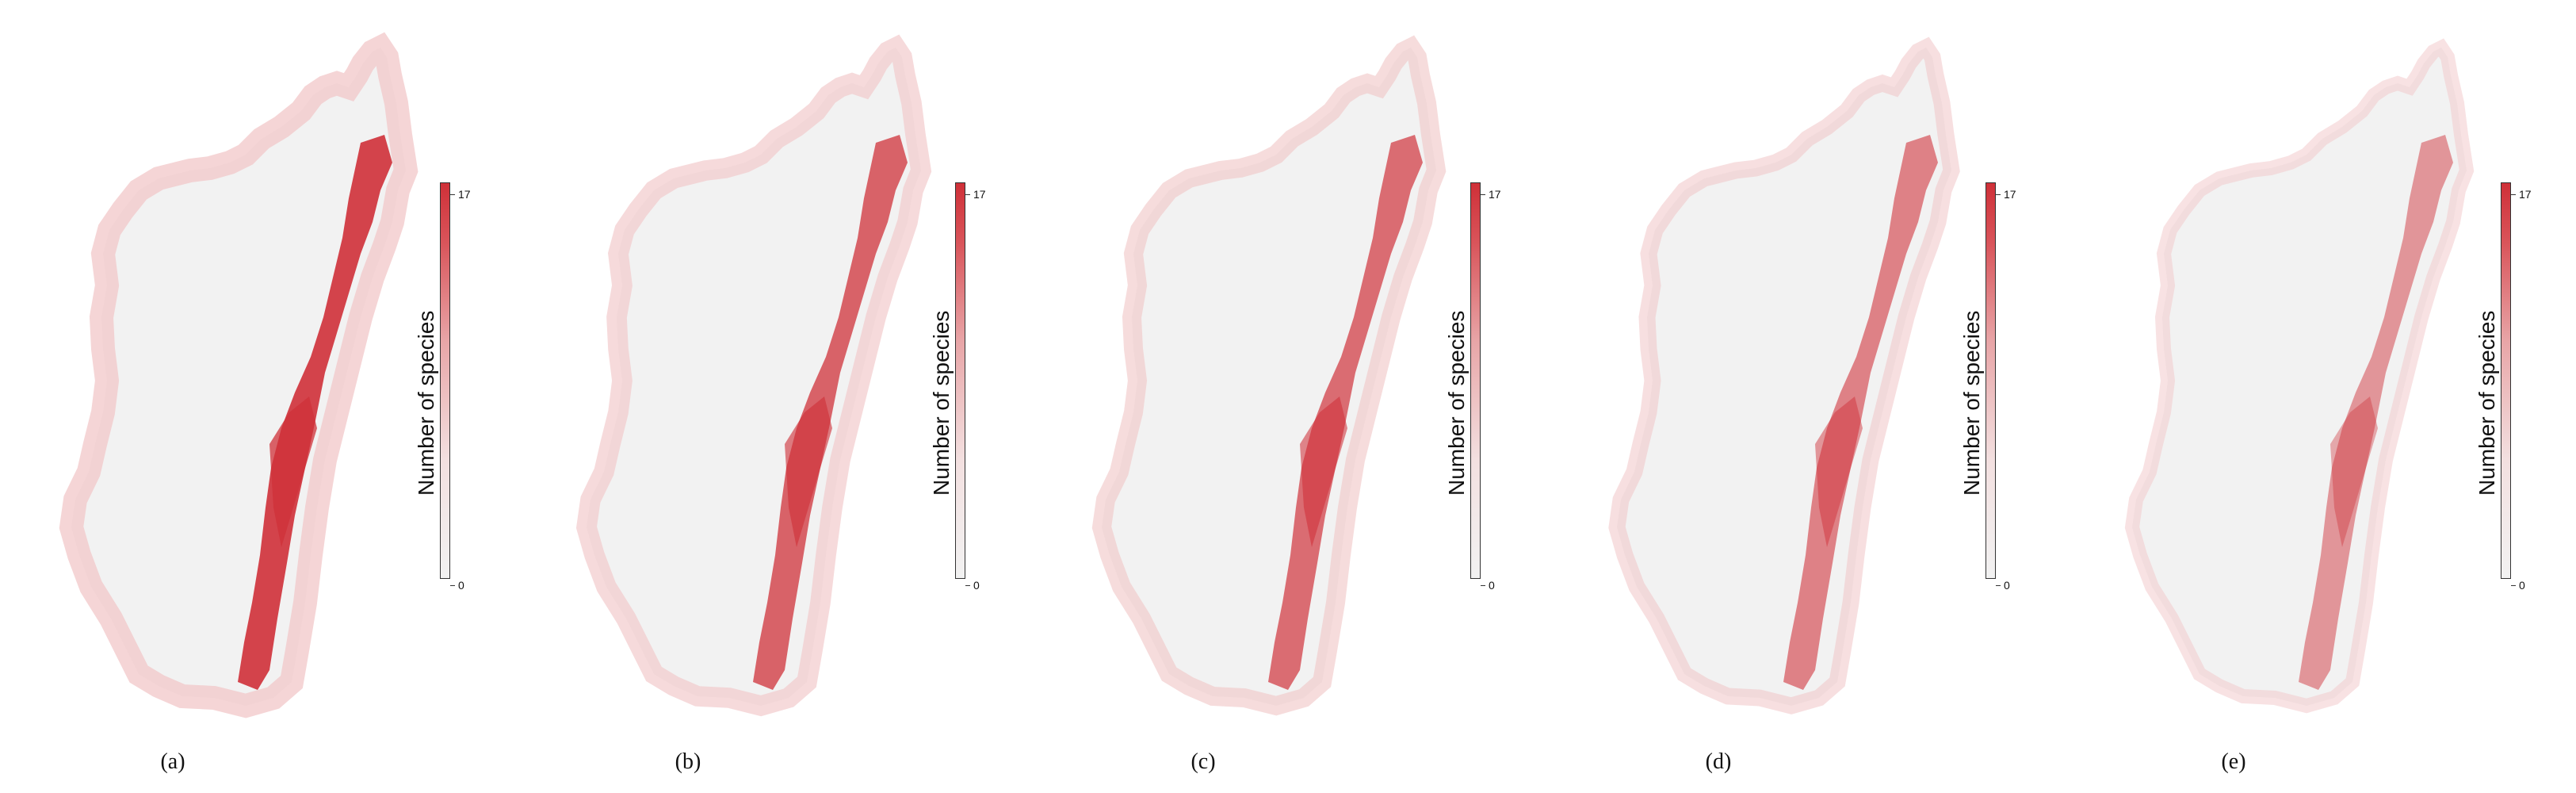  I want to click on panel-label: (b), so click(688, 762).